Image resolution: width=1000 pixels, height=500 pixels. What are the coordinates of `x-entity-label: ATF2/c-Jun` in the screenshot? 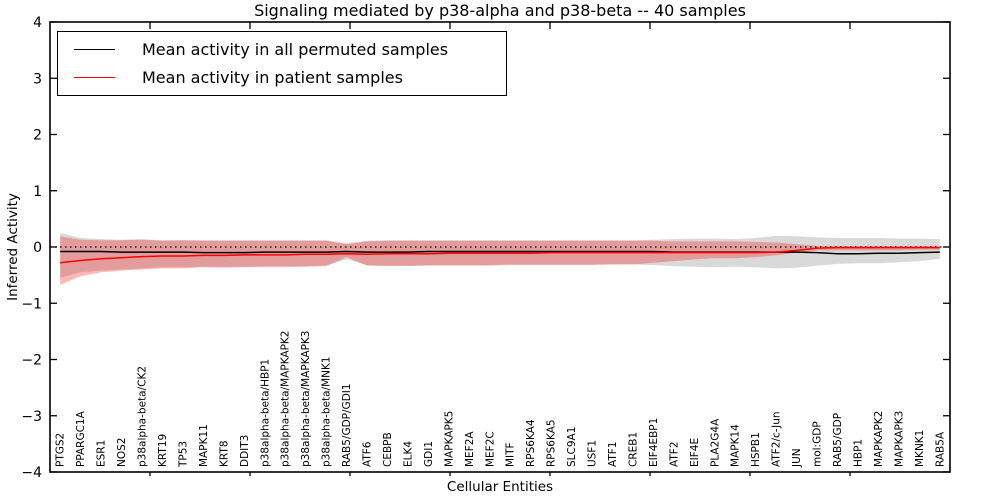 It's located at (777, 439).